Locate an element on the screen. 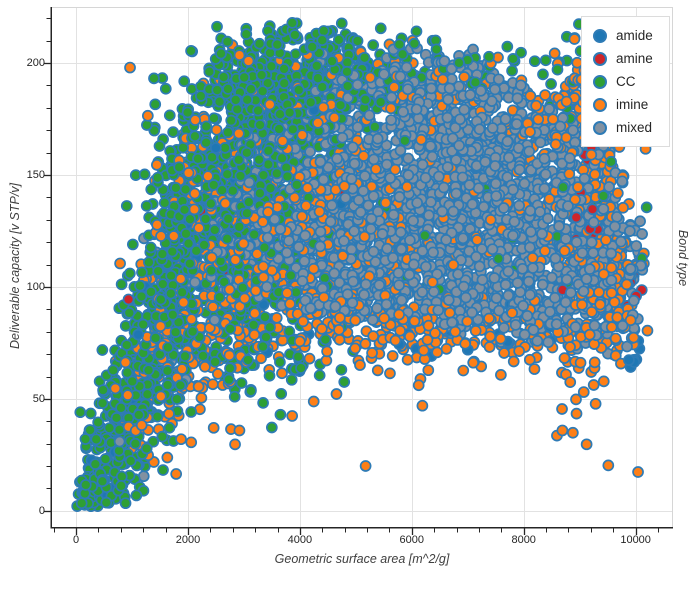 Image resolution: width=700 pixels, height=600 pixels. legend-item-amine: amine is located at coordinates (623, 58).